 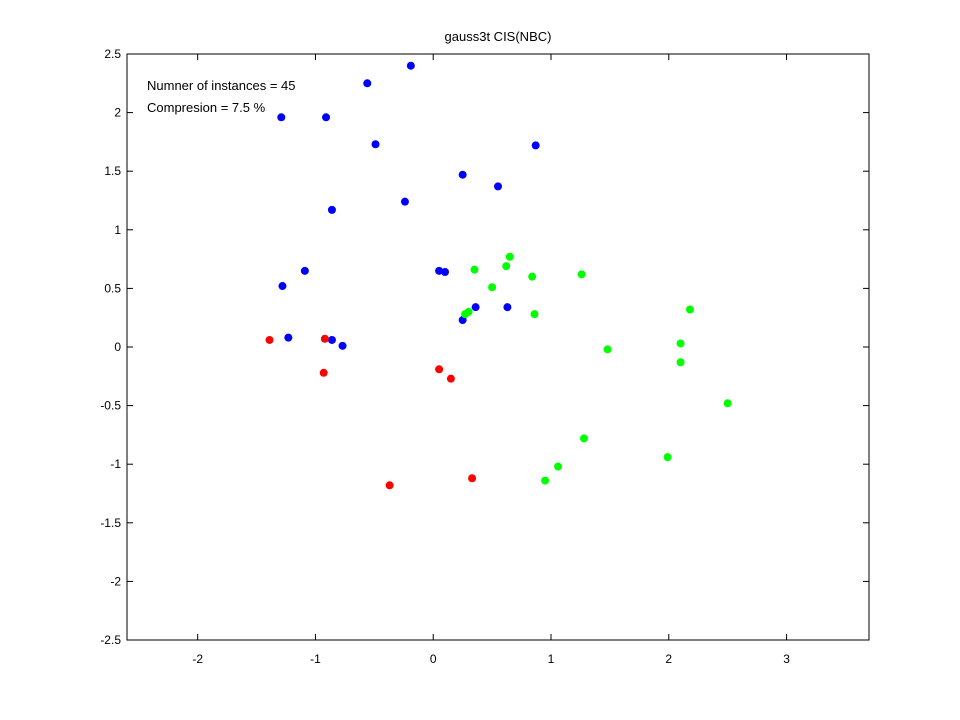 I want to click on x-tick-label: 3, so click(x=786, y=659).